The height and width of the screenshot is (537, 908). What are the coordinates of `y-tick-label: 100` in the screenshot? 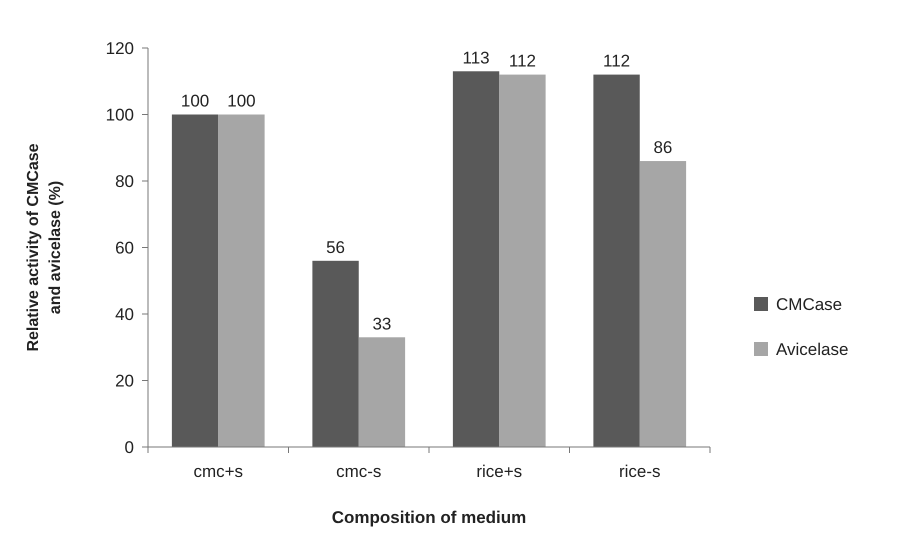 It's located at (120, 114).